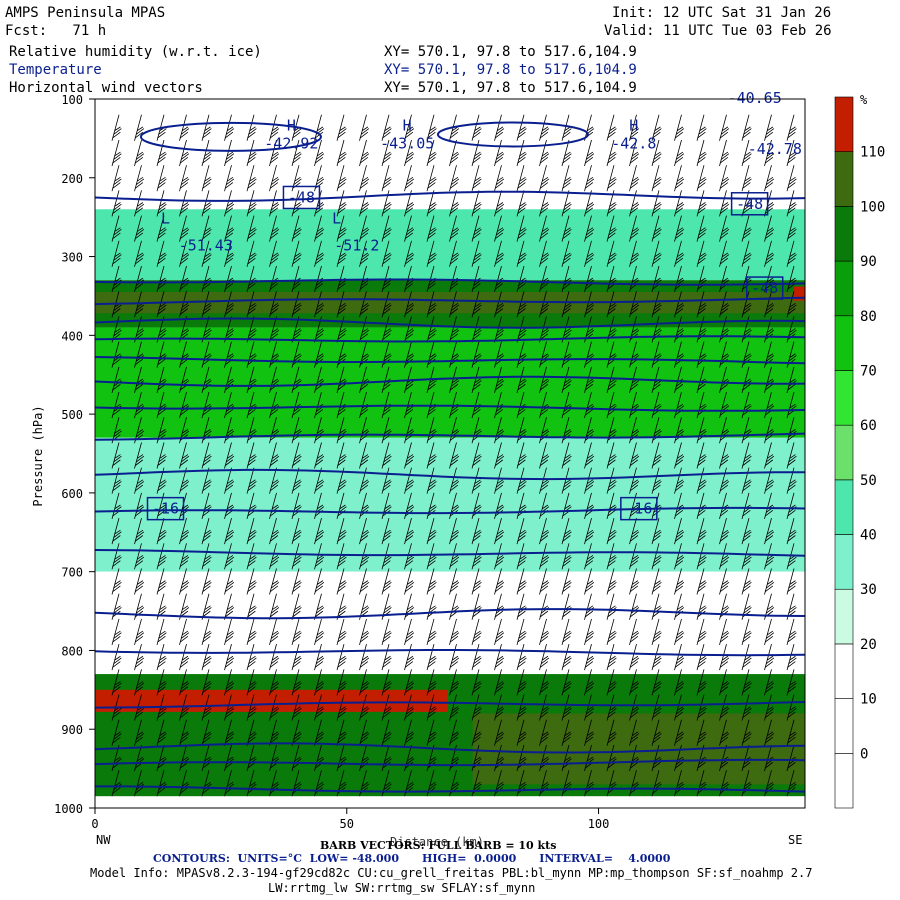  Describe the element at coordinates (795, 840) in the screenshot. I see `x-right-end-label: SE` at that location.